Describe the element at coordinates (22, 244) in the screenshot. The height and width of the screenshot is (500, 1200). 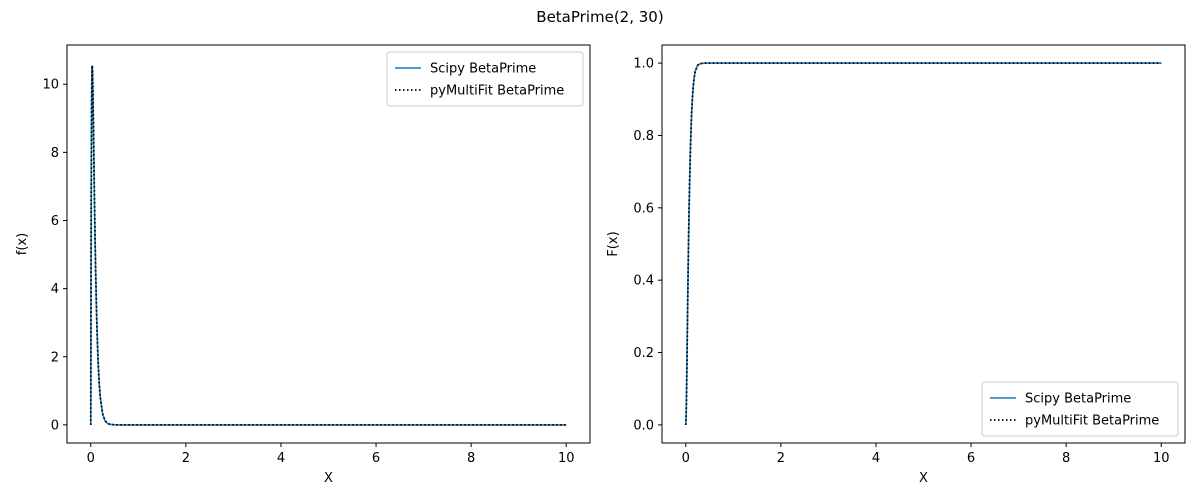
I see `y-axis-label: f(x)` at that location.